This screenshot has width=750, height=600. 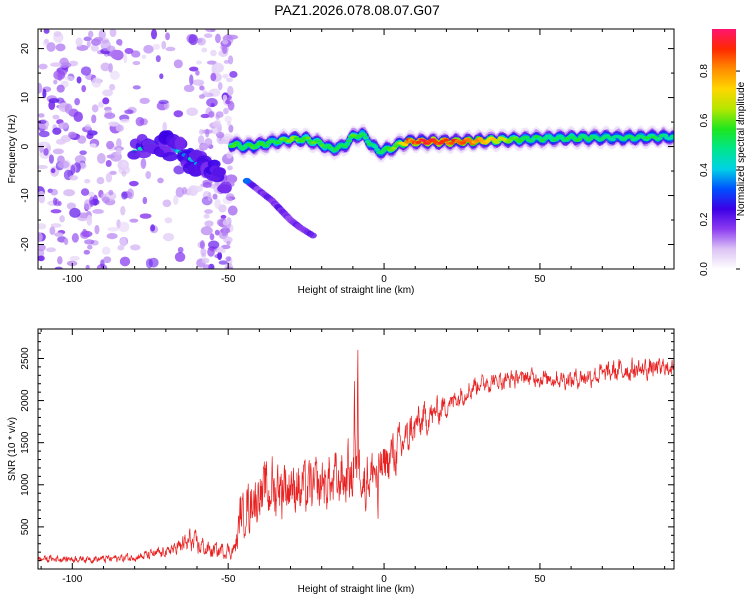 What do you see at coordinates (25, 358) in the screenshot?
I see `snr-ytick-label: 2500` at bounding box center [25, 358].